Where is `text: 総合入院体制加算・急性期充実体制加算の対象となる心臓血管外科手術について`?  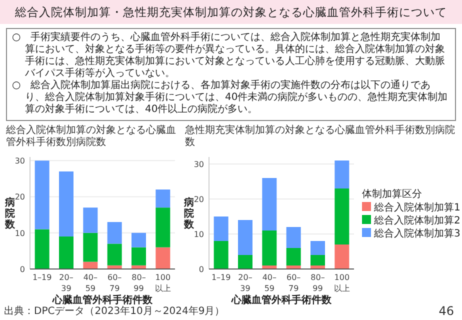 text: 総合入院体制加算・急性期充実体制加算の対象となる心臓血管外科手術について is located at coordinates (231, 12).